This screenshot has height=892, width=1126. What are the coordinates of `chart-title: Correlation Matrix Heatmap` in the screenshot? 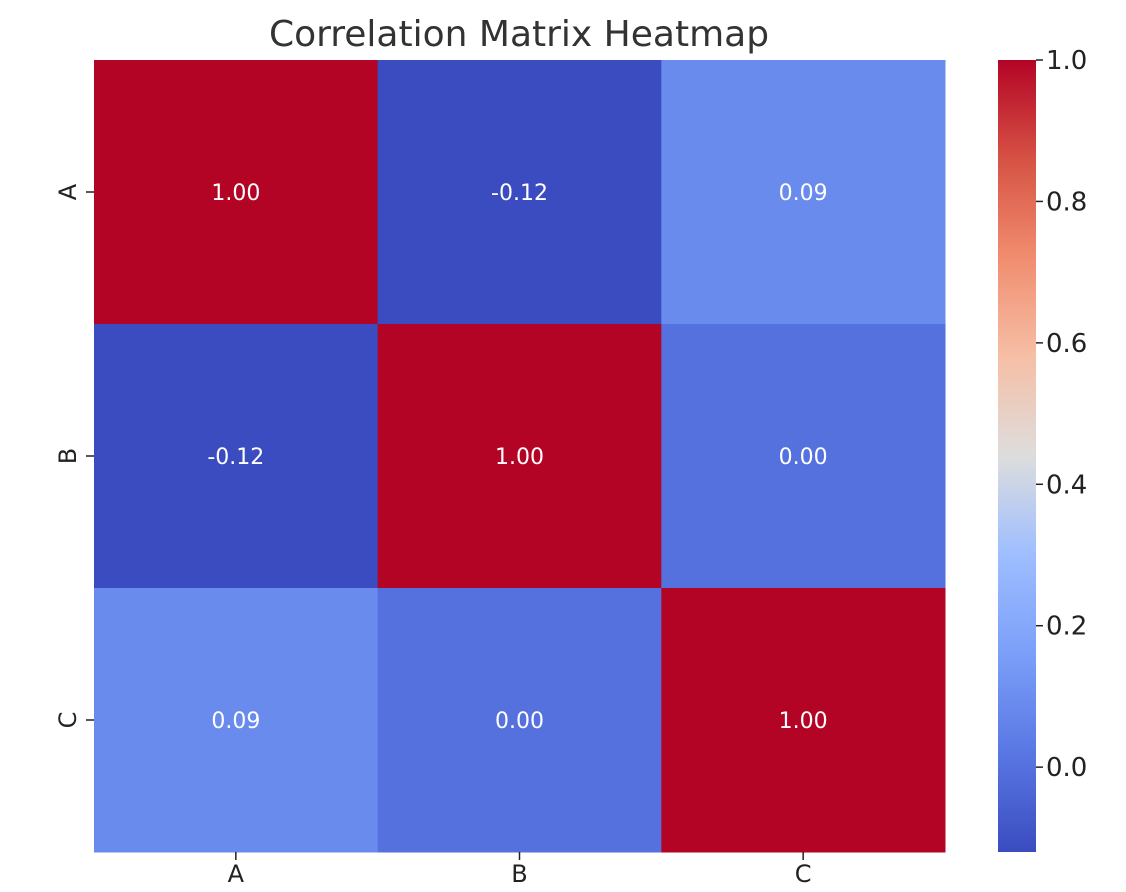 It's located at (519, 34).